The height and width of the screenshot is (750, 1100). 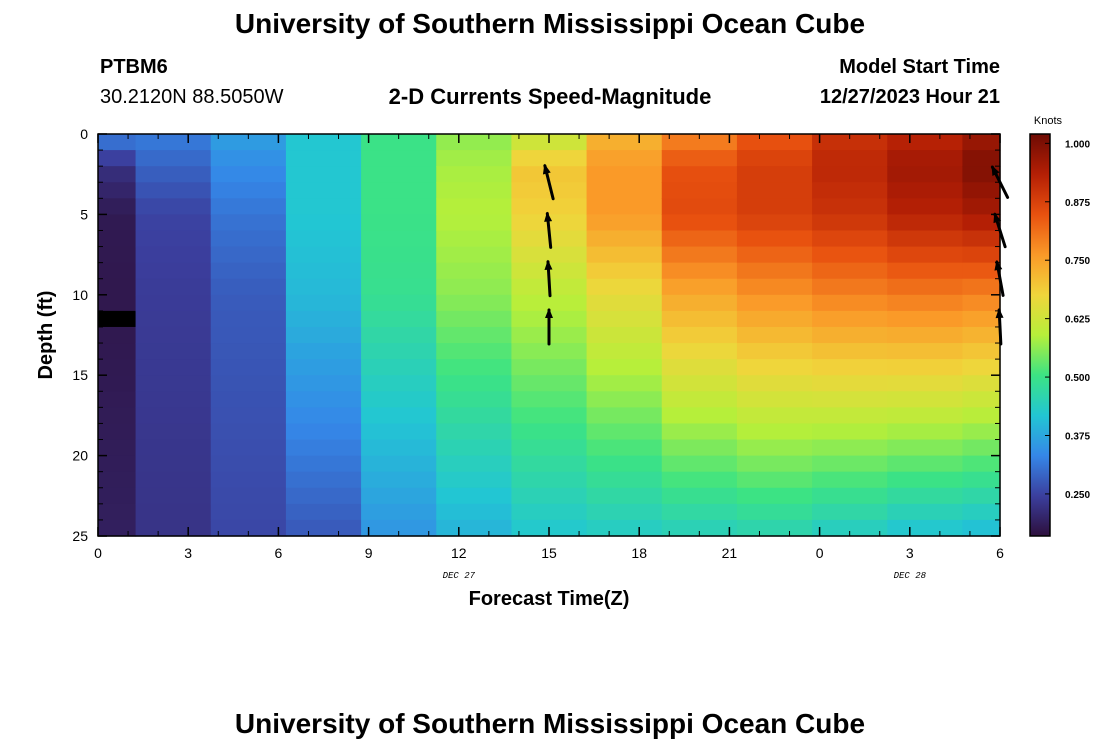 What do you see at coordinates (134, 67) in the screenshot?
I see `station-id: PTBM6` at bounding box center [134, 67].